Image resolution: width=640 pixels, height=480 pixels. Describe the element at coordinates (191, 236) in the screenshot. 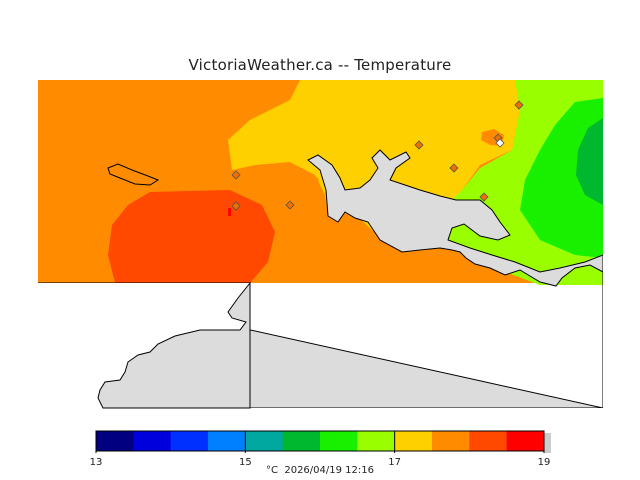

I see `zone-red-orange` at that location.